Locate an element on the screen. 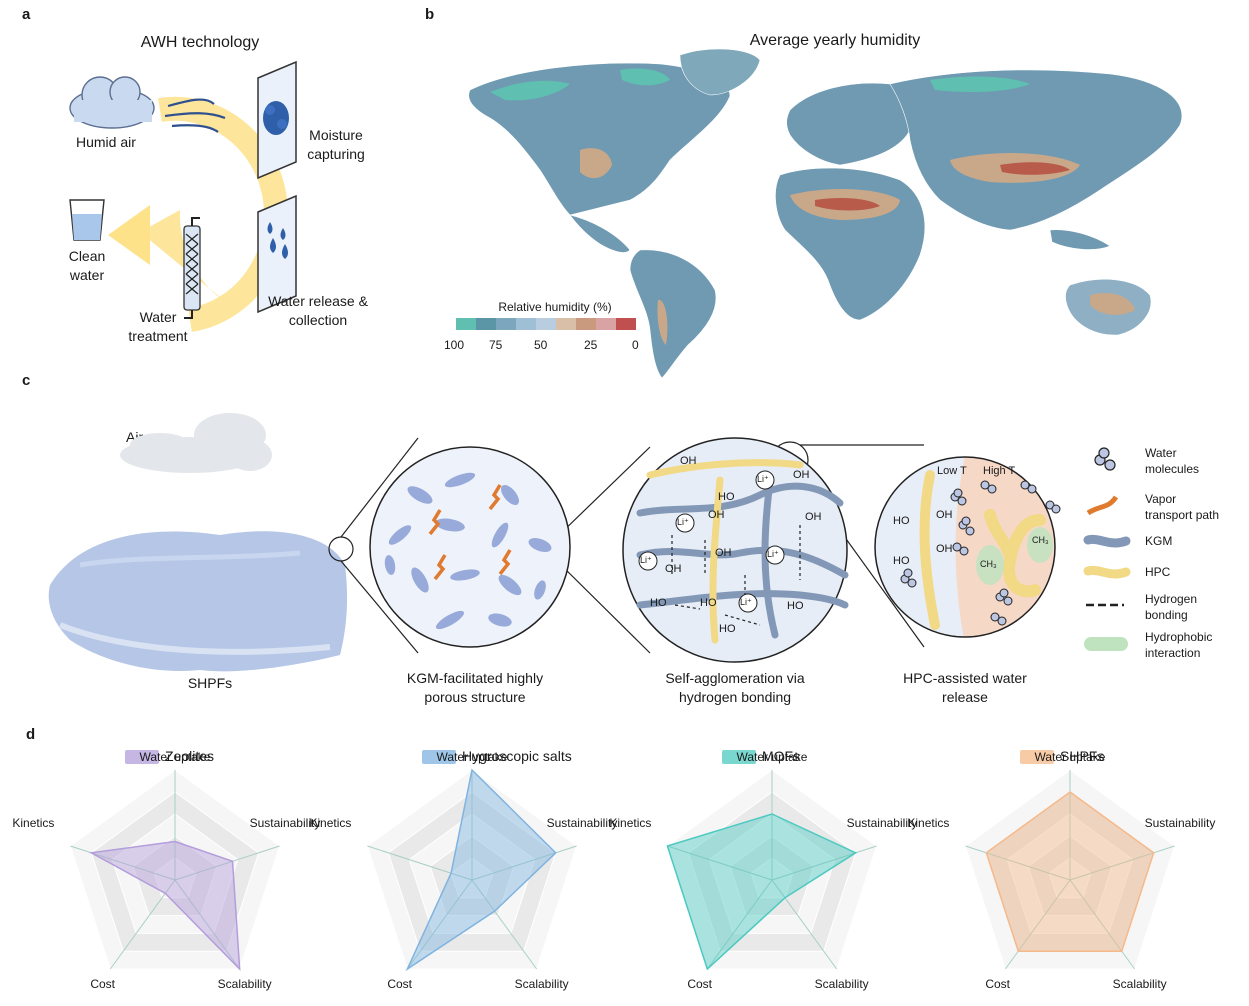 This screenshot has width=1249, height=1006. awh-title: AWH technology is located at coordinates (200, 42).